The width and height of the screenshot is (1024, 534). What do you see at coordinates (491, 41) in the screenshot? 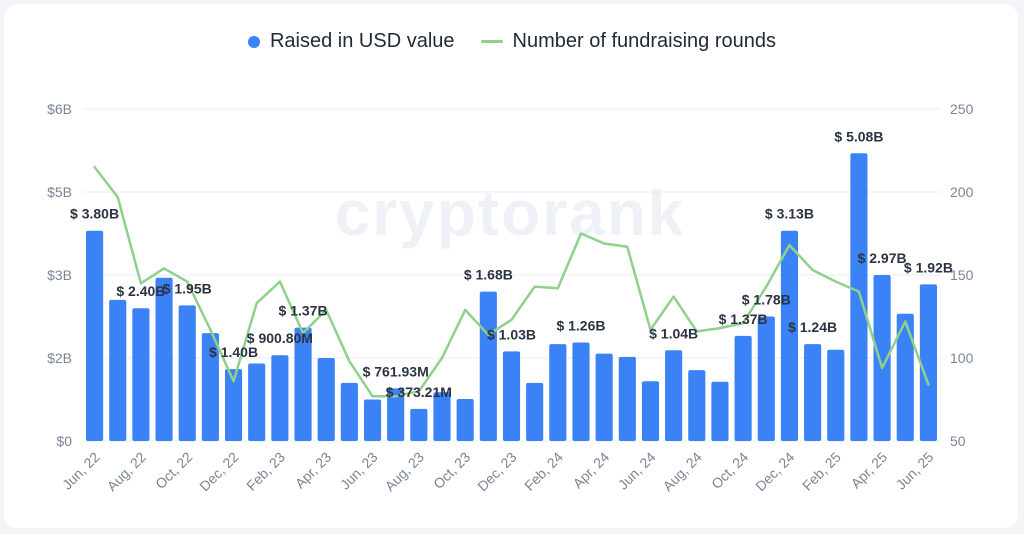
I see `legend-line-swatch` at bounding box center [491, 41].